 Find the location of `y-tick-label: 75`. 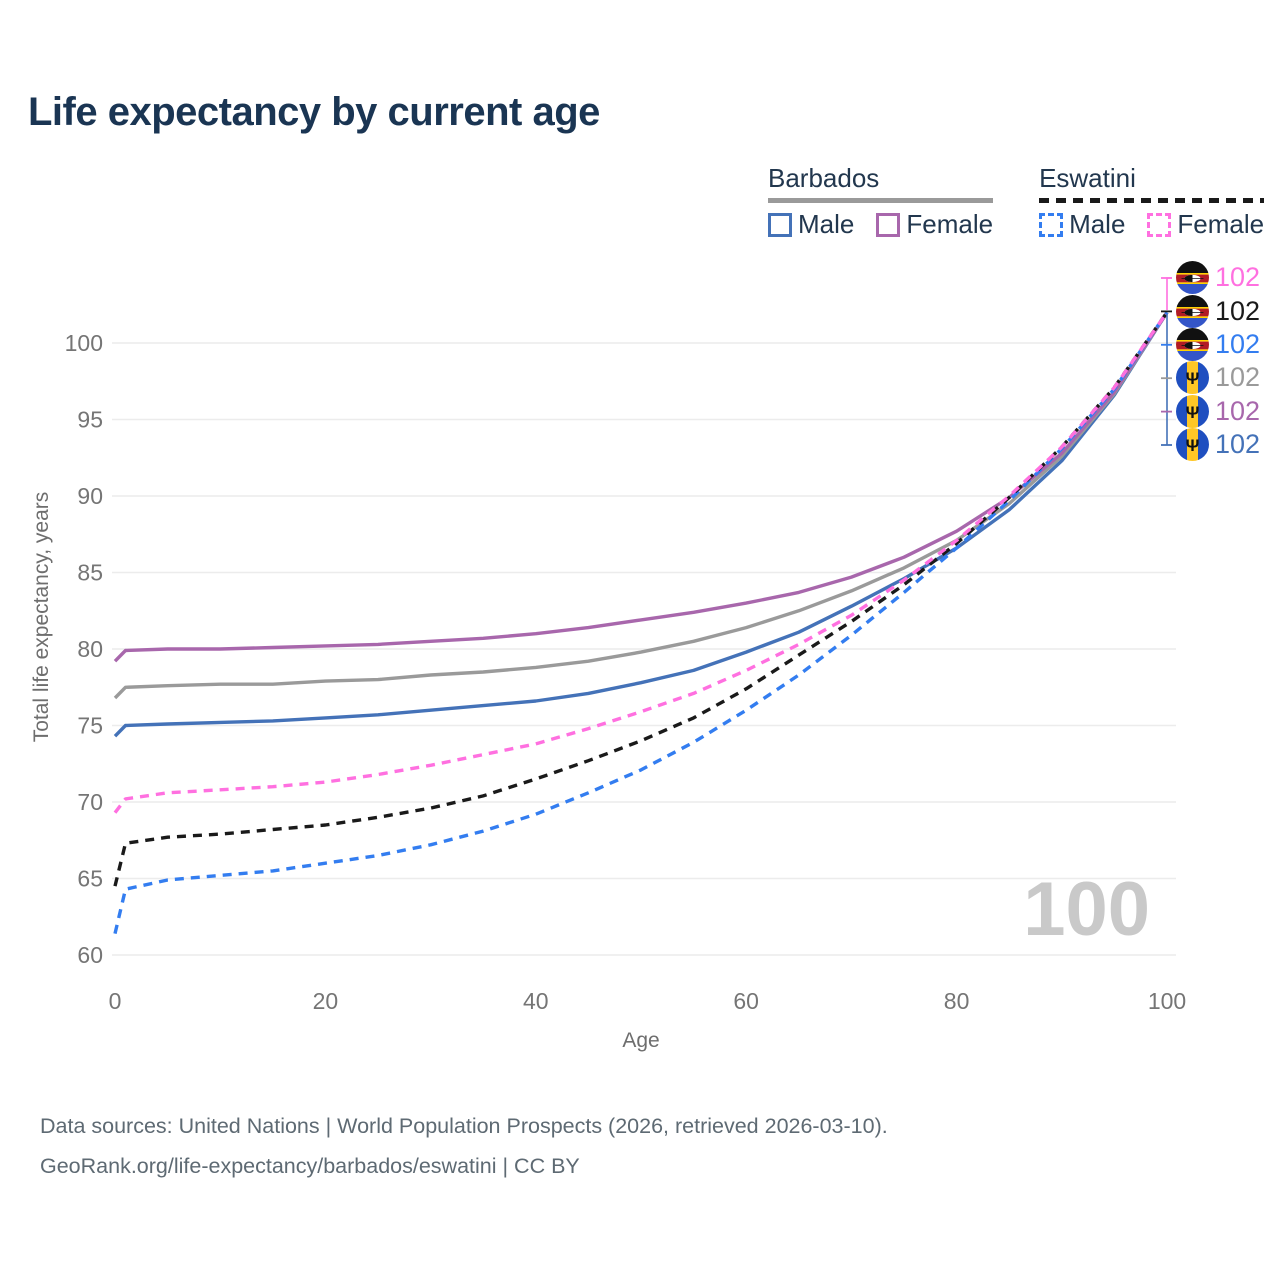

y-tick-label: 75 is located at coordinates (90, 726).